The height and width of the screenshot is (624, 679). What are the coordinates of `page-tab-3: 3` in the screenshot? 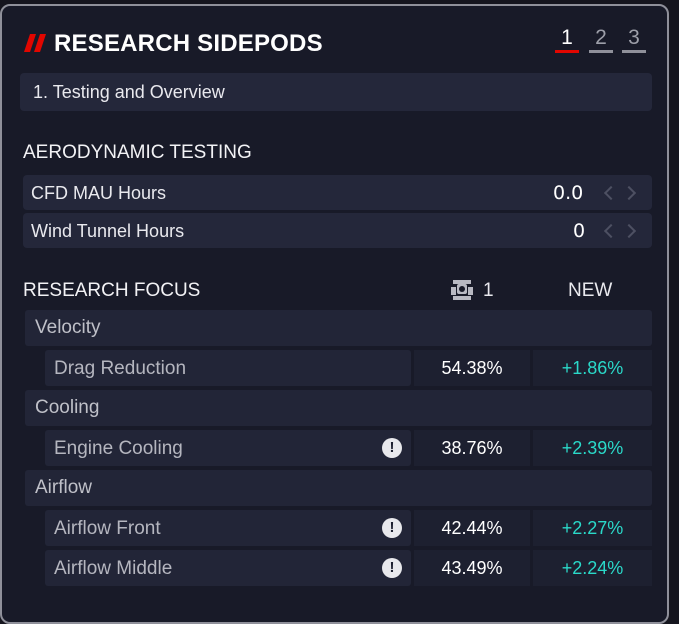 It's located at (634, 37).